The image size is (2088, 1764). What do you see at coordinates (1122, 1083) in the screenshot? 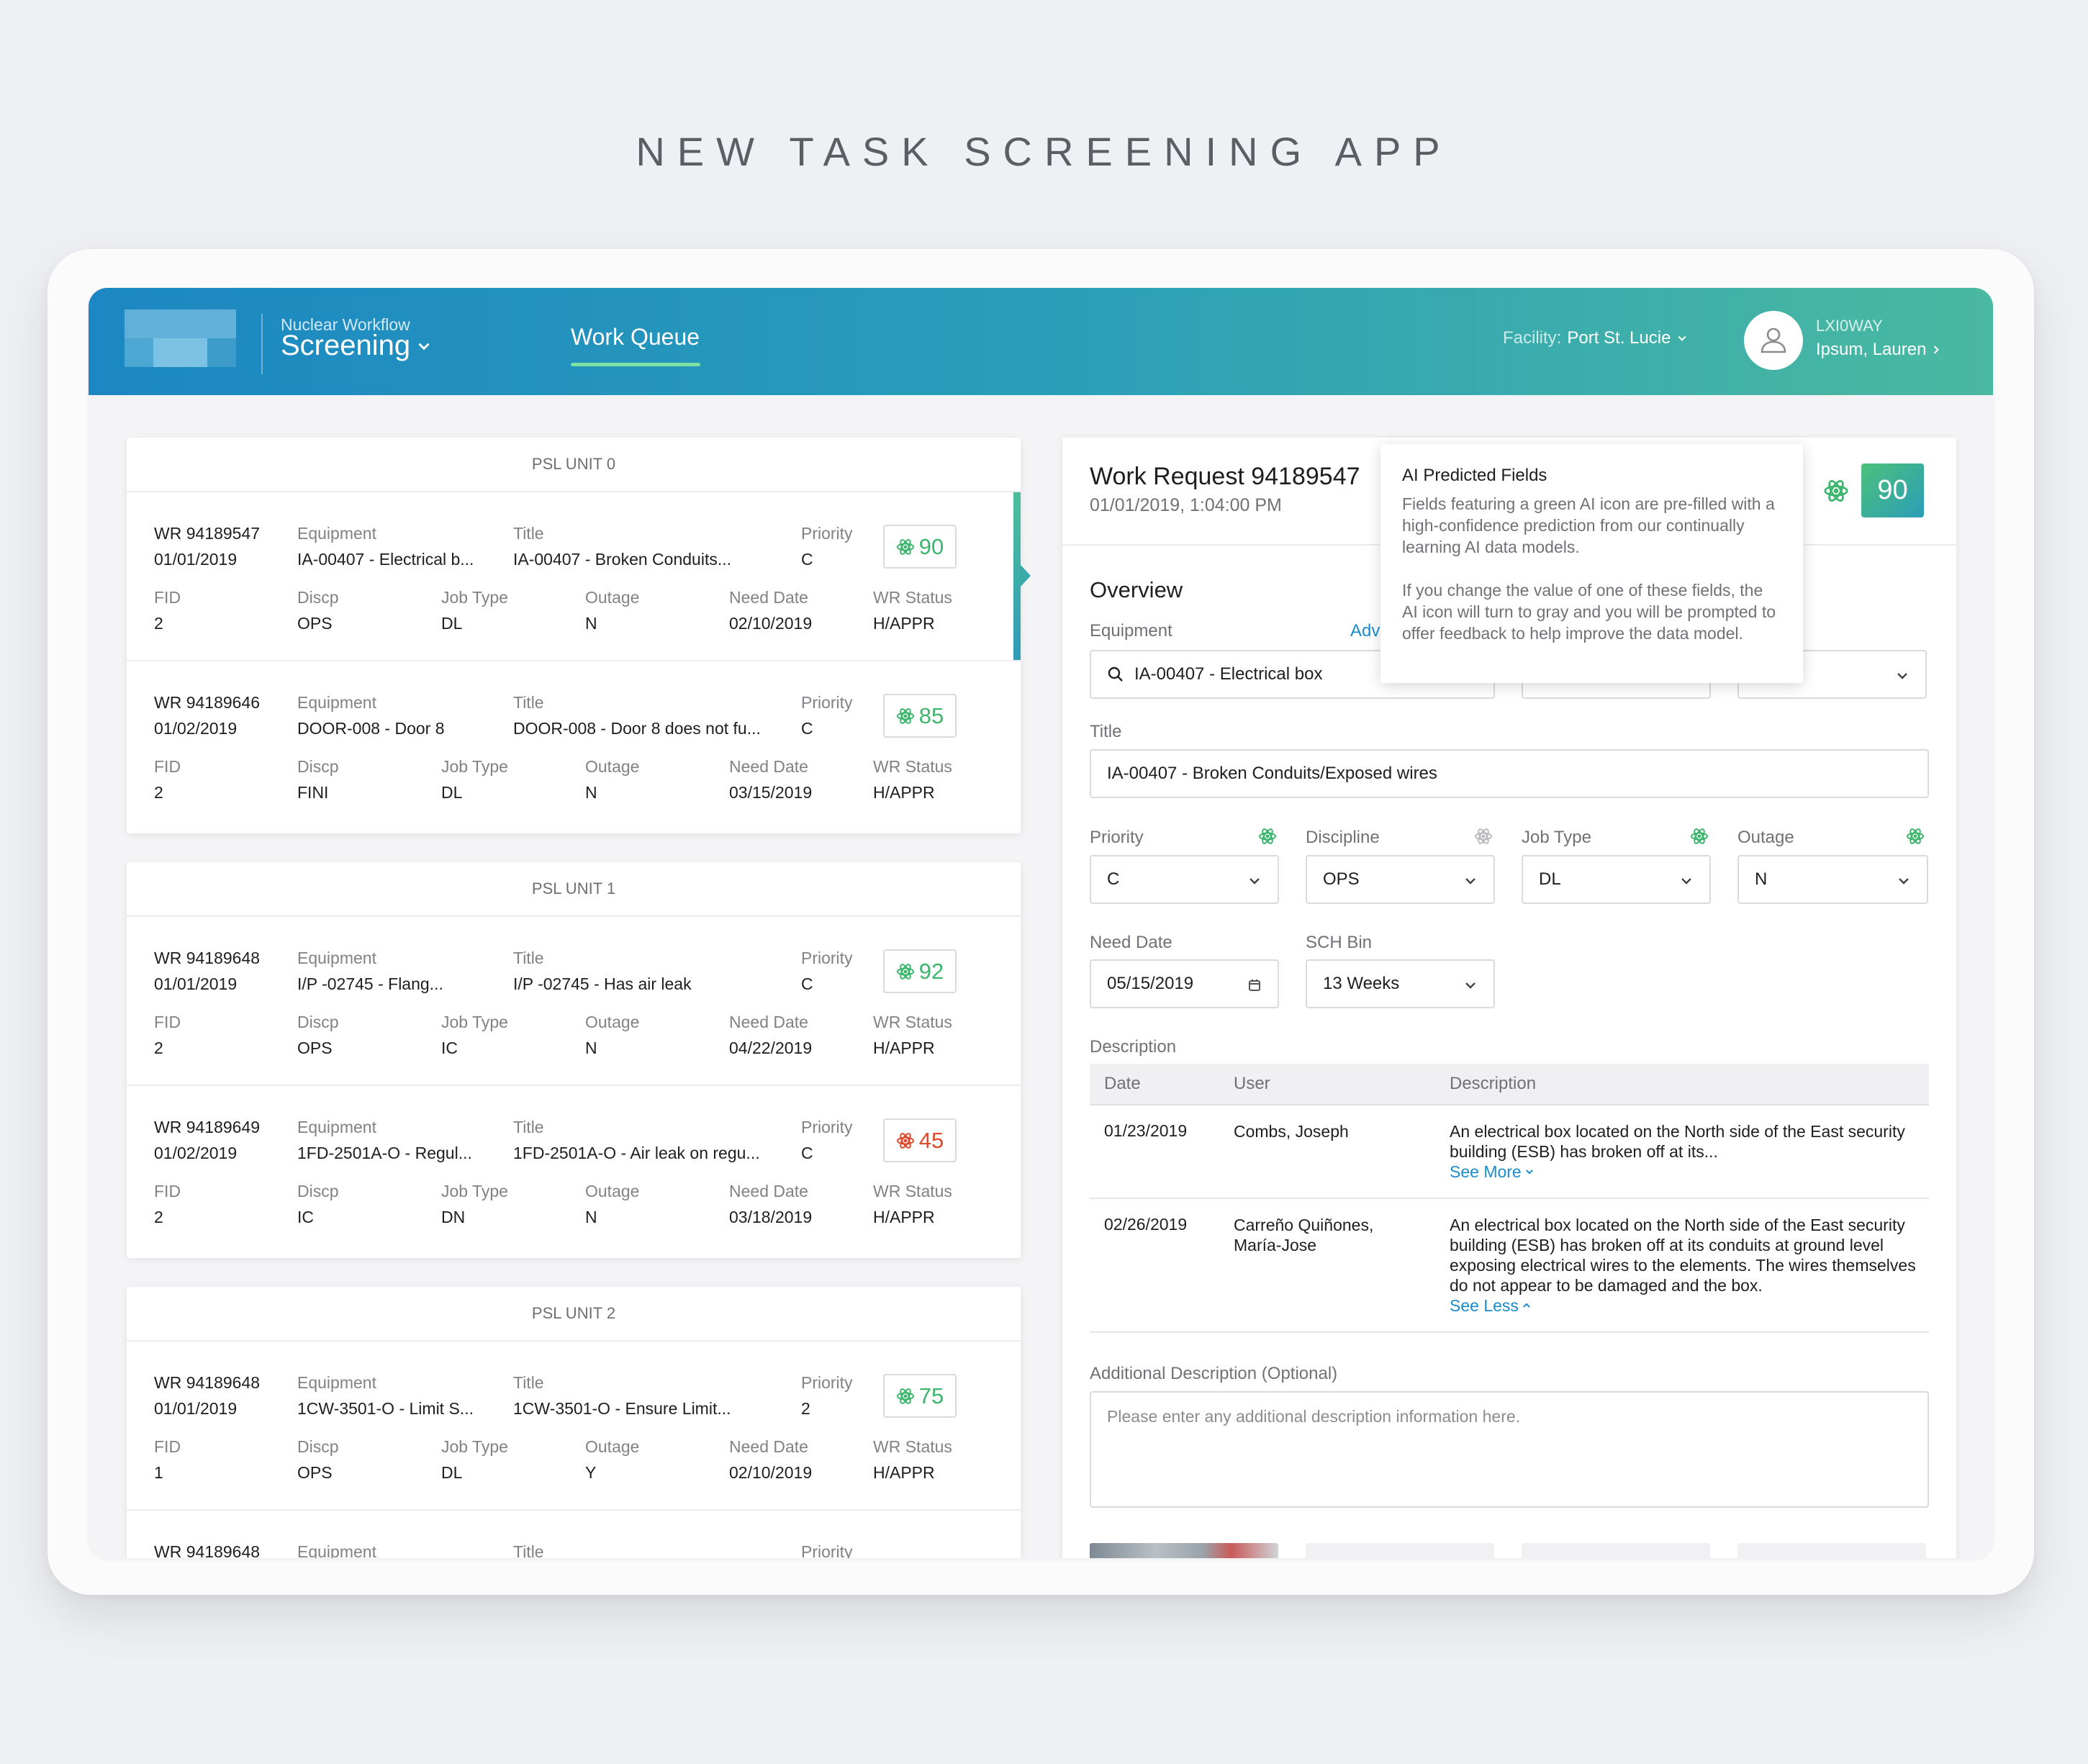
I see `column-header: Date` at bounding box center [1122, 1083].